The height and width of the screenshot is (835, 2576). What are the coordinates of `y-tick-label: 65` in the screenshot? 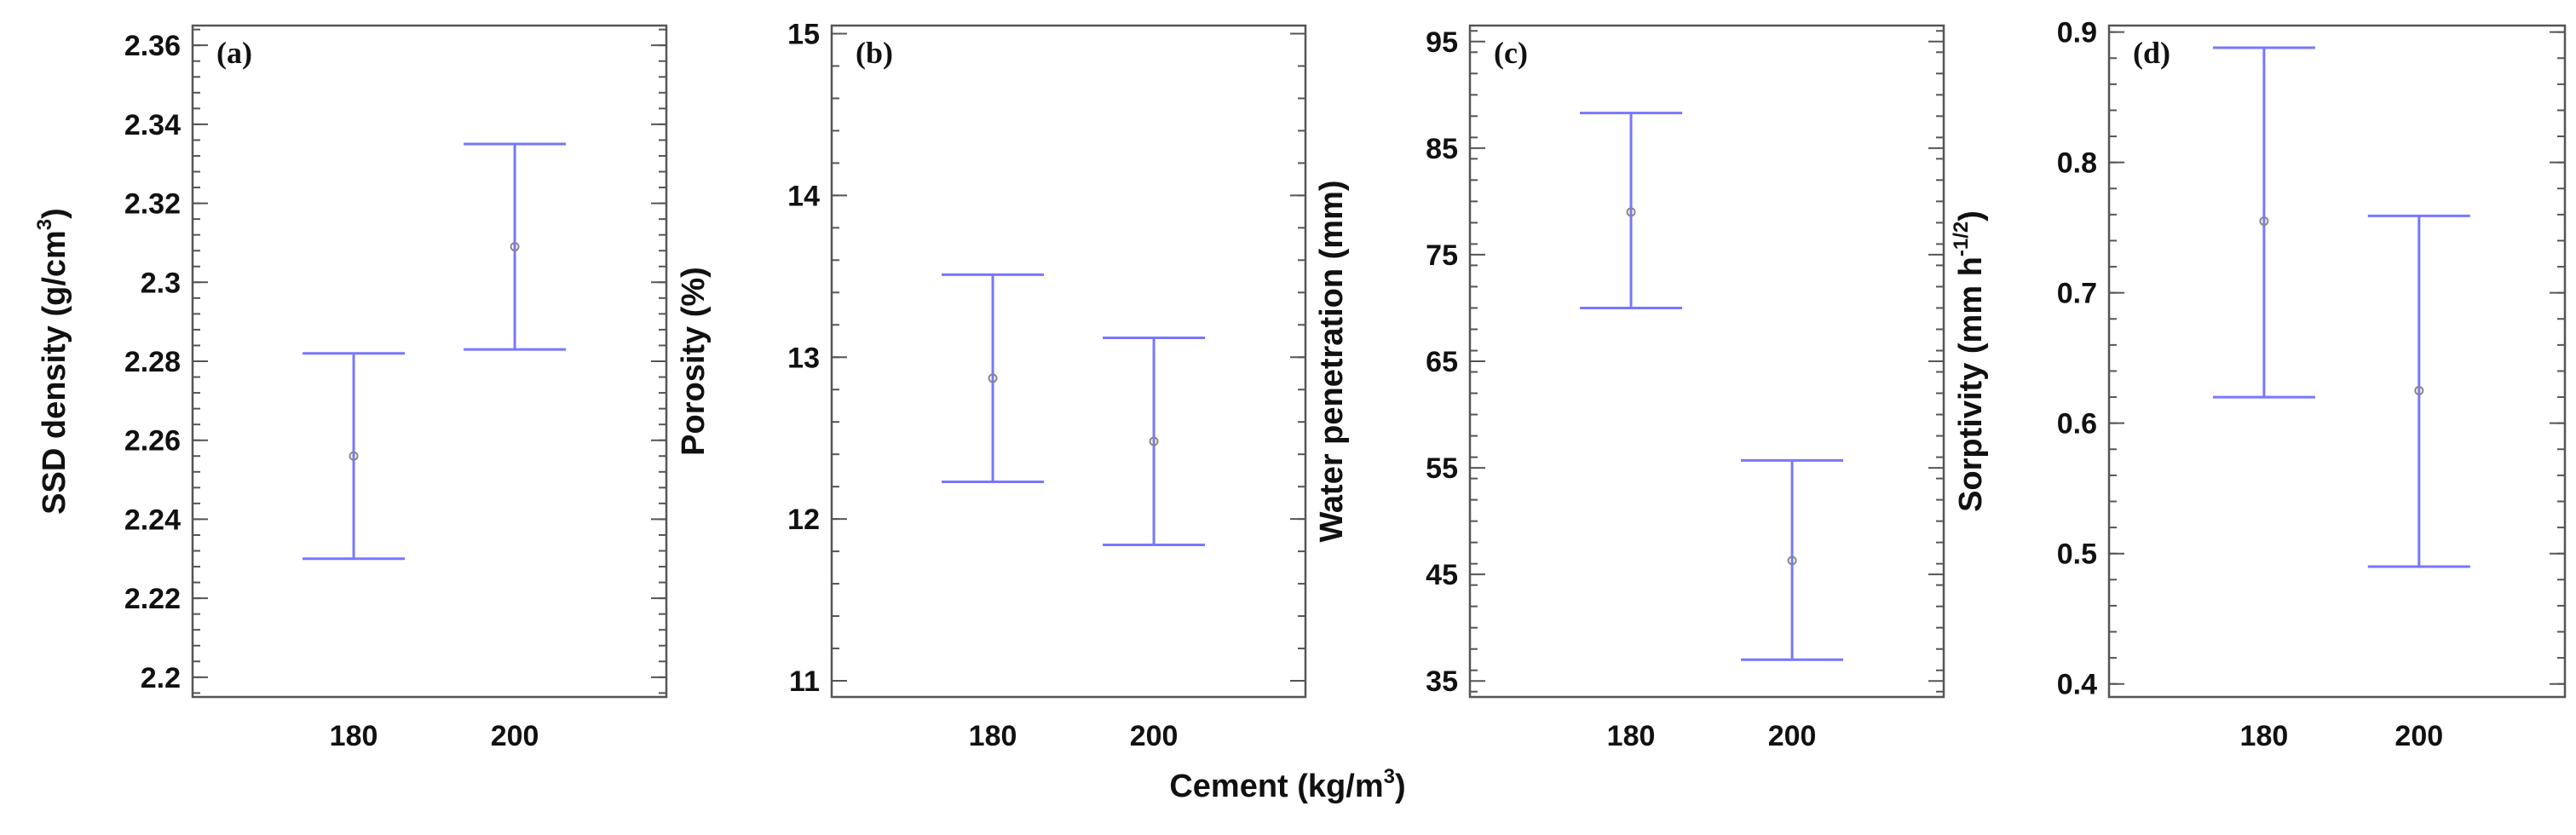 It's located at (1442, 362).